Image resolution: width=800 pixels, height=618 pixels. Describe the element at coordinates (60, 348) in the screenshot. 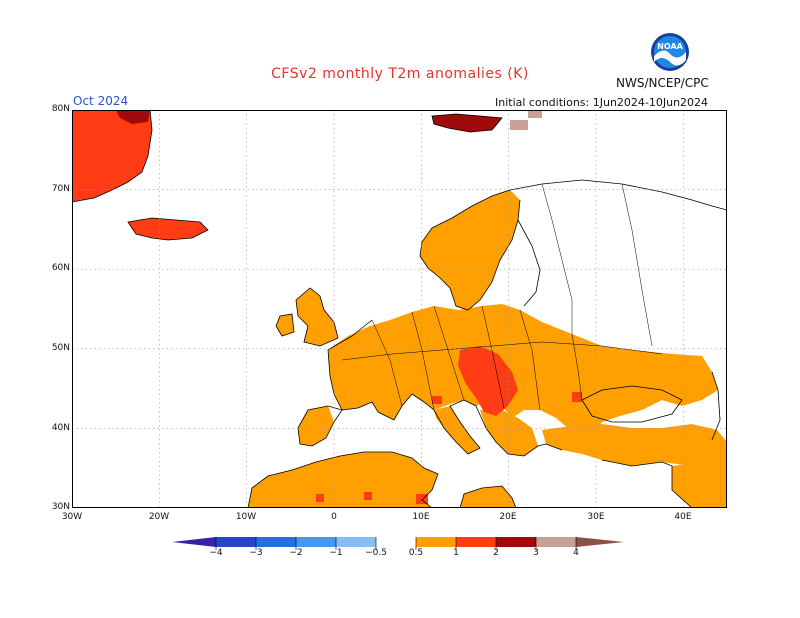

I see `lat-label-50n: 50N` at that location.